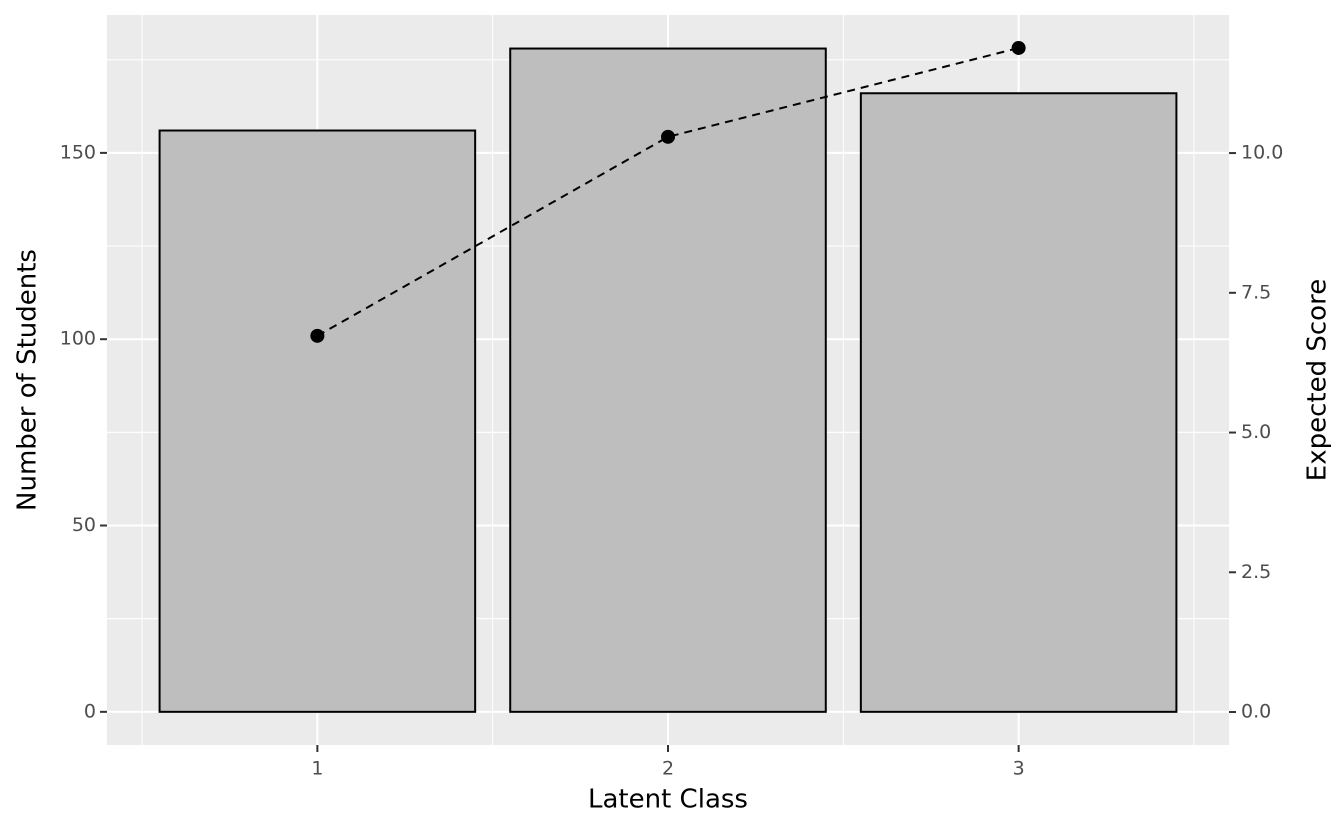 This screenshot has height=830, width=1344. What do you see at coordinates (1318, 380) in the screenshot?
I see `y2-axis-title: Expected Score` at bounding box center [1318, 380].